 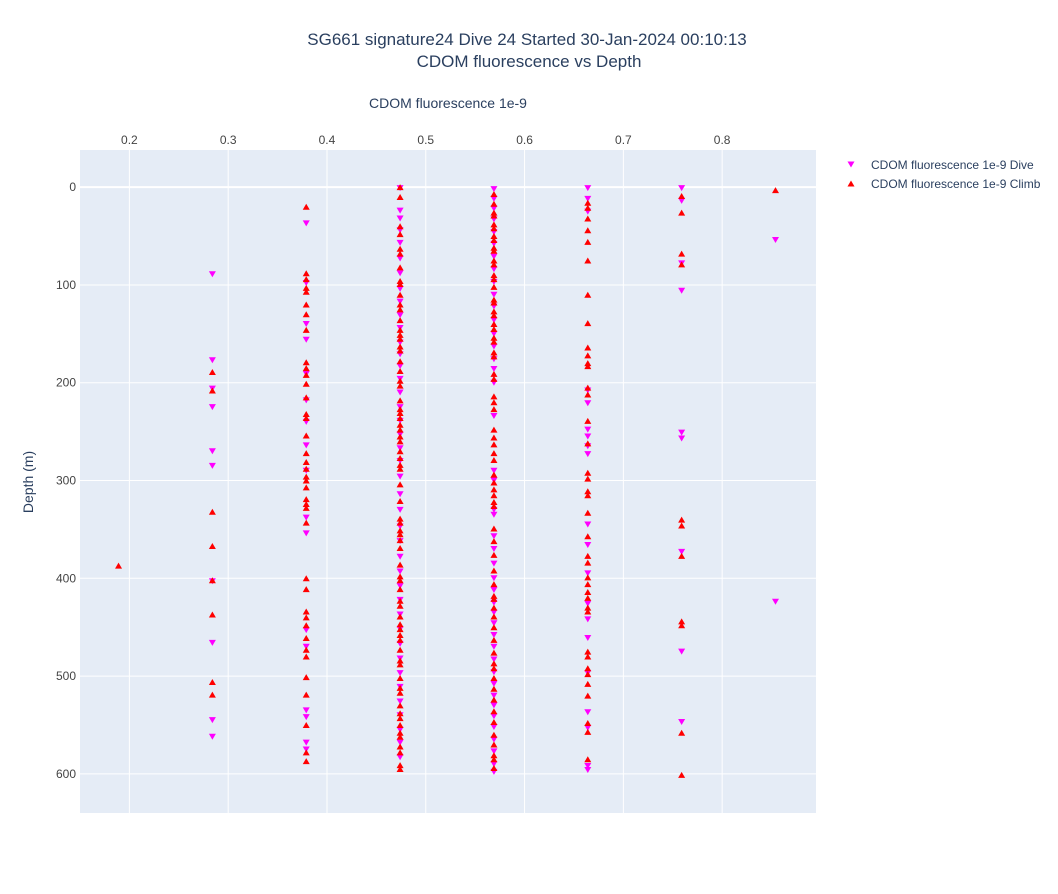 I want to click on chart-title-line-2: CDOM fluorescence vs Depth, so click(x=529, y=61).